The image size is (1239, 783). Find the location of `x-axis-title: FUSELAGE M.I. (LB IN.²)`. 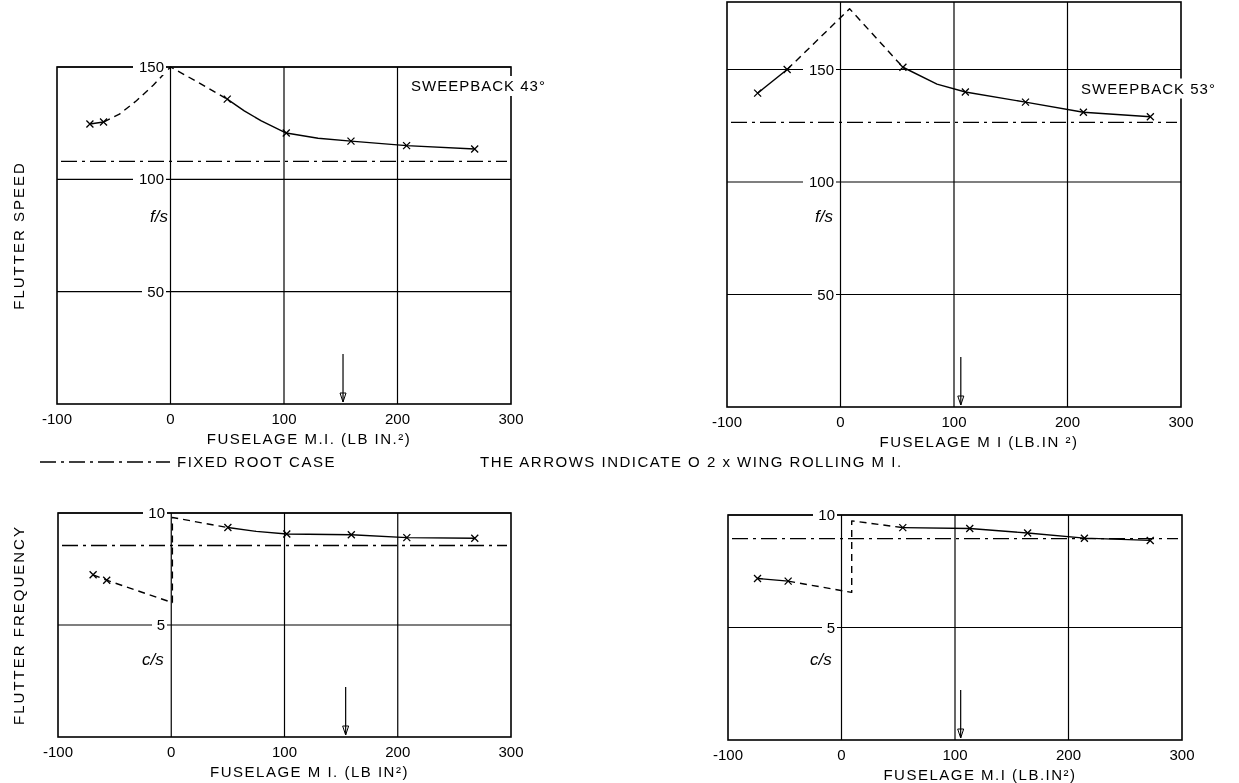

x-axis-title: FUSELAGE M.I. (LB IN.²) is located at coordinates (309, 438).